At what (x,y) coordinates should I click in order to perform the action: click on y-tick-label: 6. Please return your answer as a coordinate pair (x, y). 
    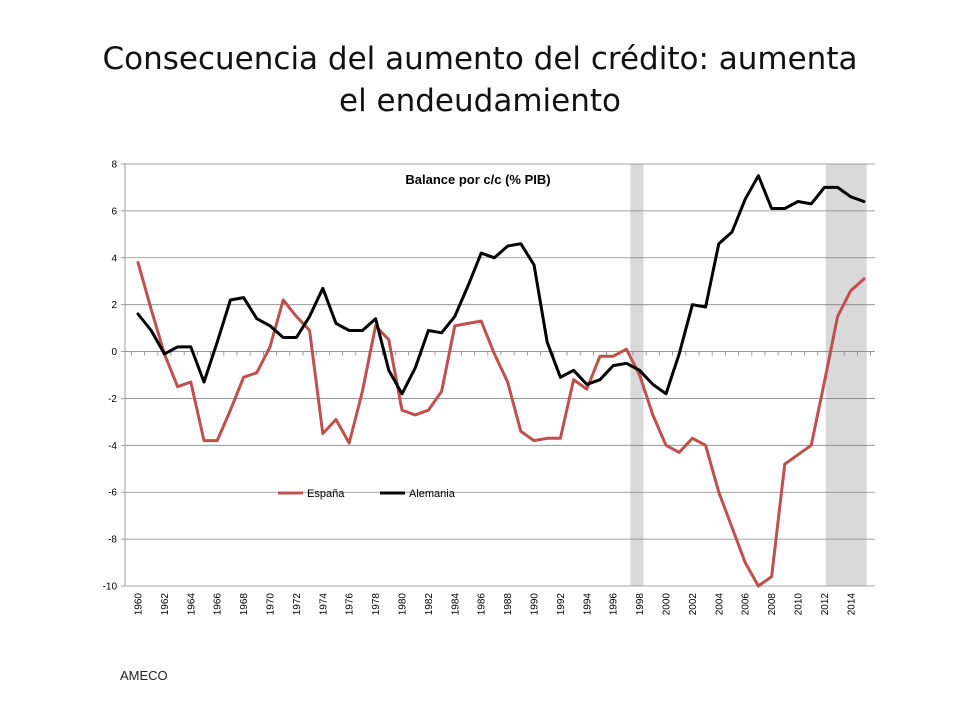
    Looking at the image, I should click on (114, 211).